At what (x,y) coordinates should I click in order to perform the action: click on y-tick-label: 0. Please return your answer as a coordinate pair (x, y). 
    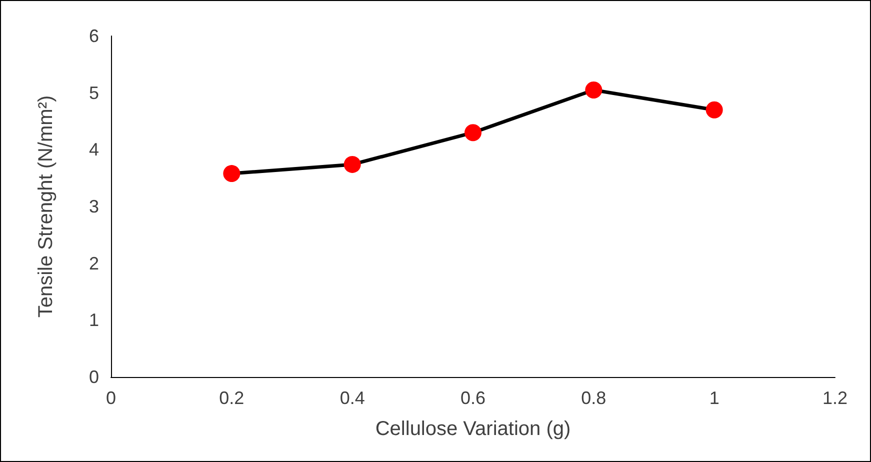
    Looking at the image, I should click on (93, 377).